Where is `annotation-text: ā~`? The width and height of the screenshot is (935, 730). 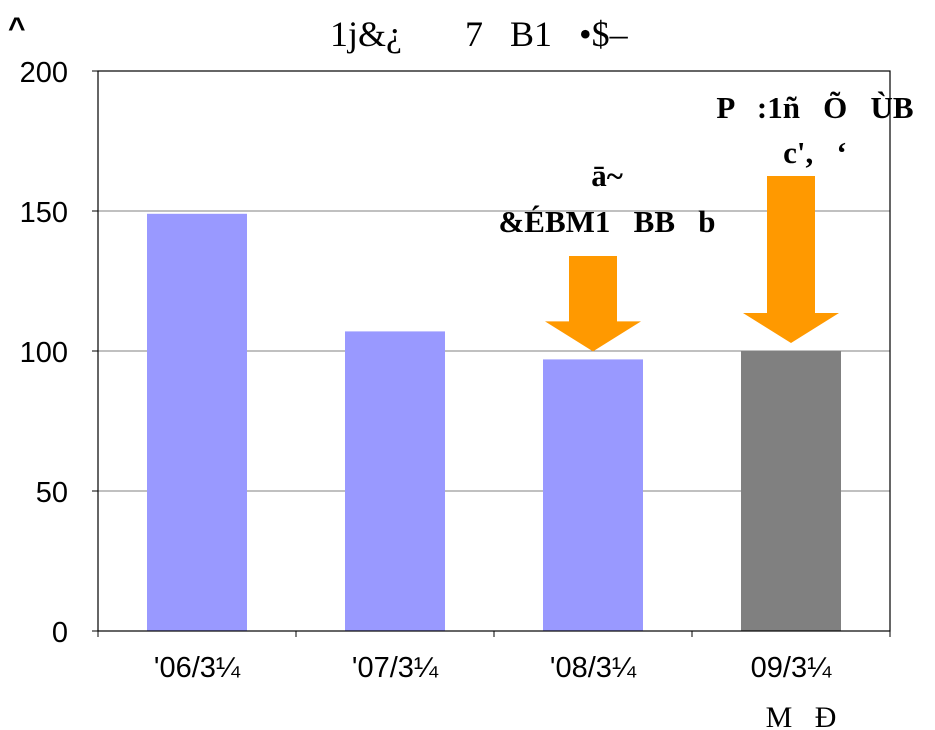 annotation-text: ā~ is located at coordinates (607, 175).